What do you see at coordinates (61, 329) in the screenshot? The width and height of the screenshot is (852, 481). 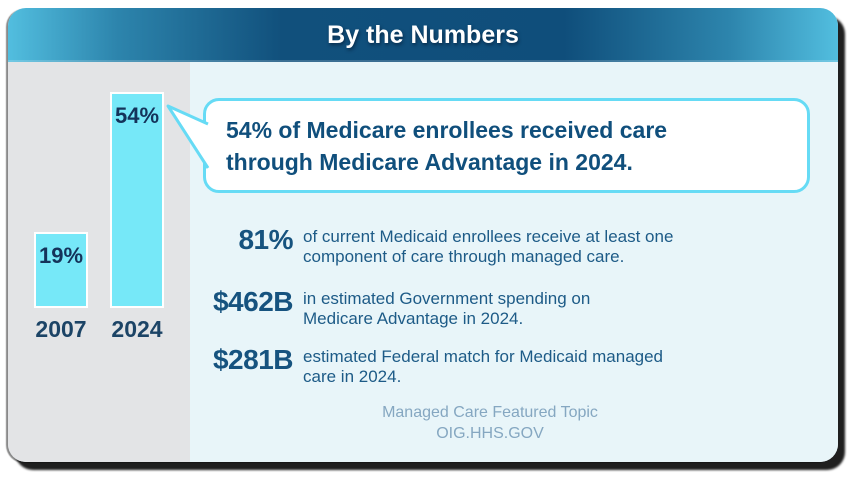 I see `x-axis-label-2007: 2007` at bounding box center [61, 329].